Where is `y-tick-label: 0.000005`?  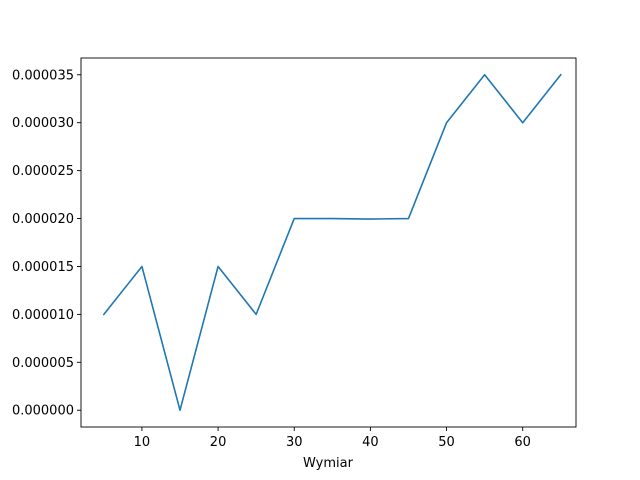
y-tick-label: 0.000005 is located at coordinates (43, 363).